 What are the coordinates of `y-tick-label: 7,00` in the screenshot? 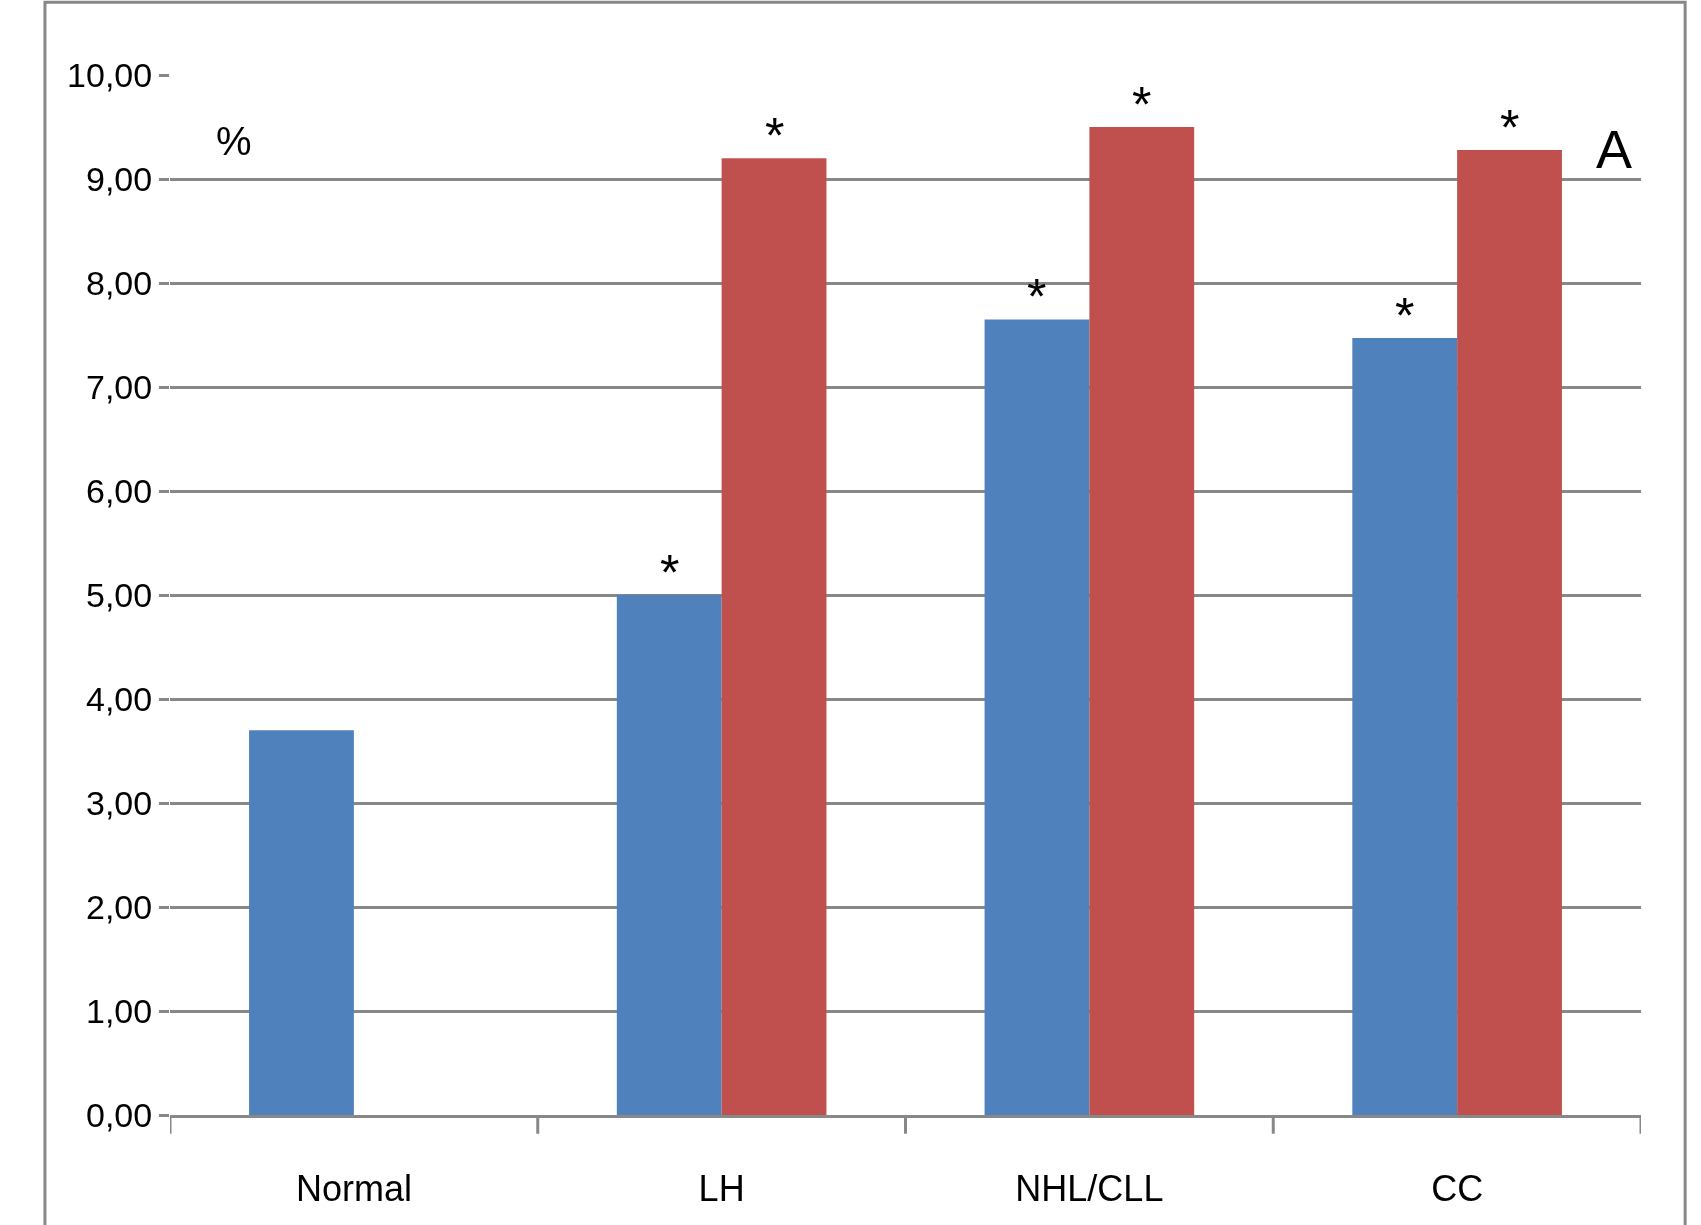 It's located at (119, 386).